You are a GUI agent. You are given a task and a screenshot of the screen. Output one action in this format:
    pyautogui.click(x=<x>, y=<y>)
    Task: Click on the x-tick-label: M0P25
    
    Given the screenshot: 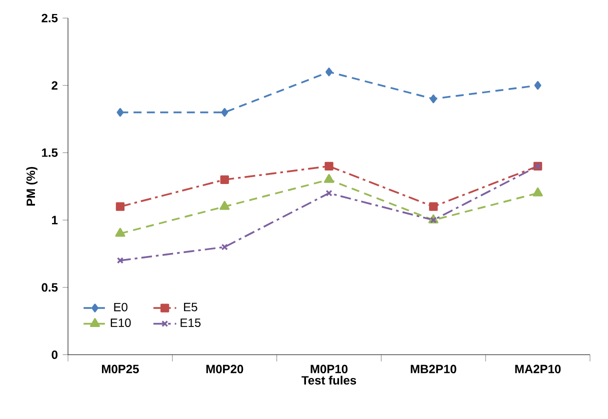 What is the action you would take?
    pyautogui.click(x=120, y=369)
    